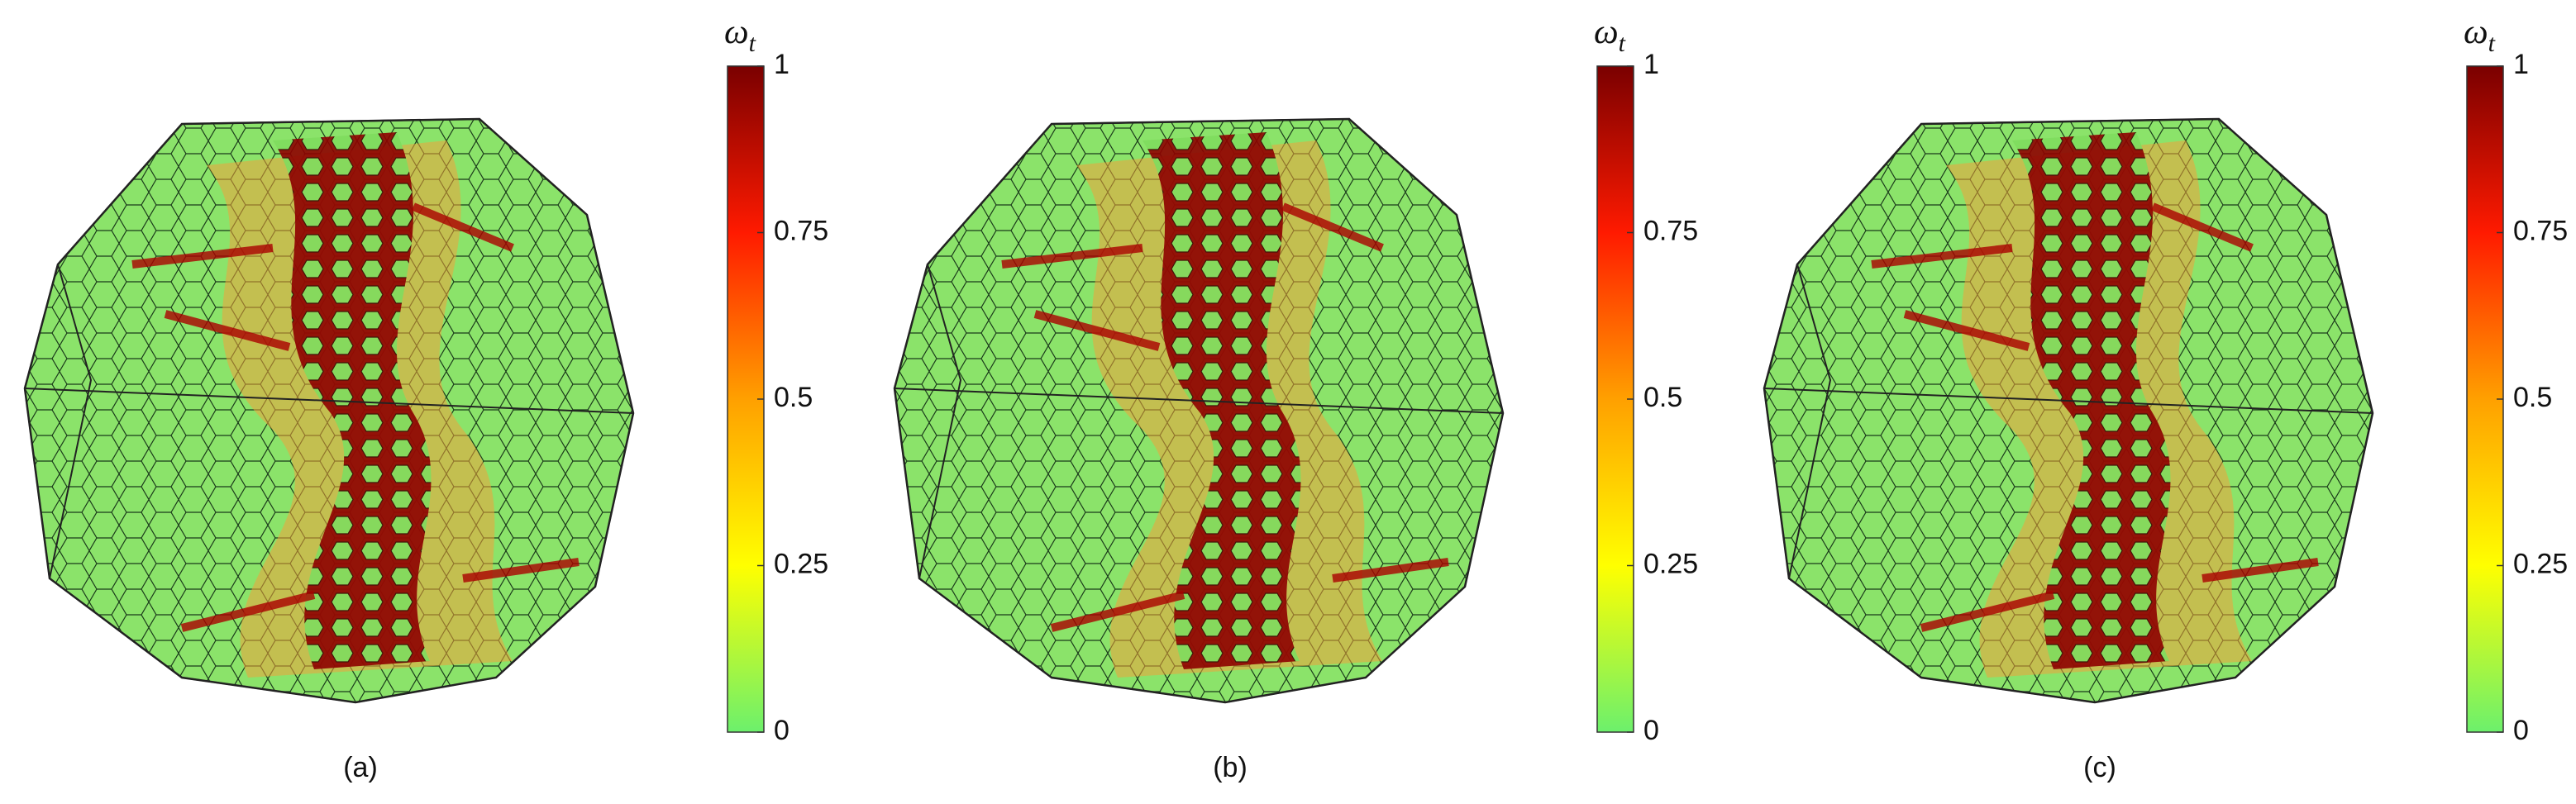  Describe the element at coordinates (2099, 767) in the screenshot. I see `panel-label: (c)` at that location.